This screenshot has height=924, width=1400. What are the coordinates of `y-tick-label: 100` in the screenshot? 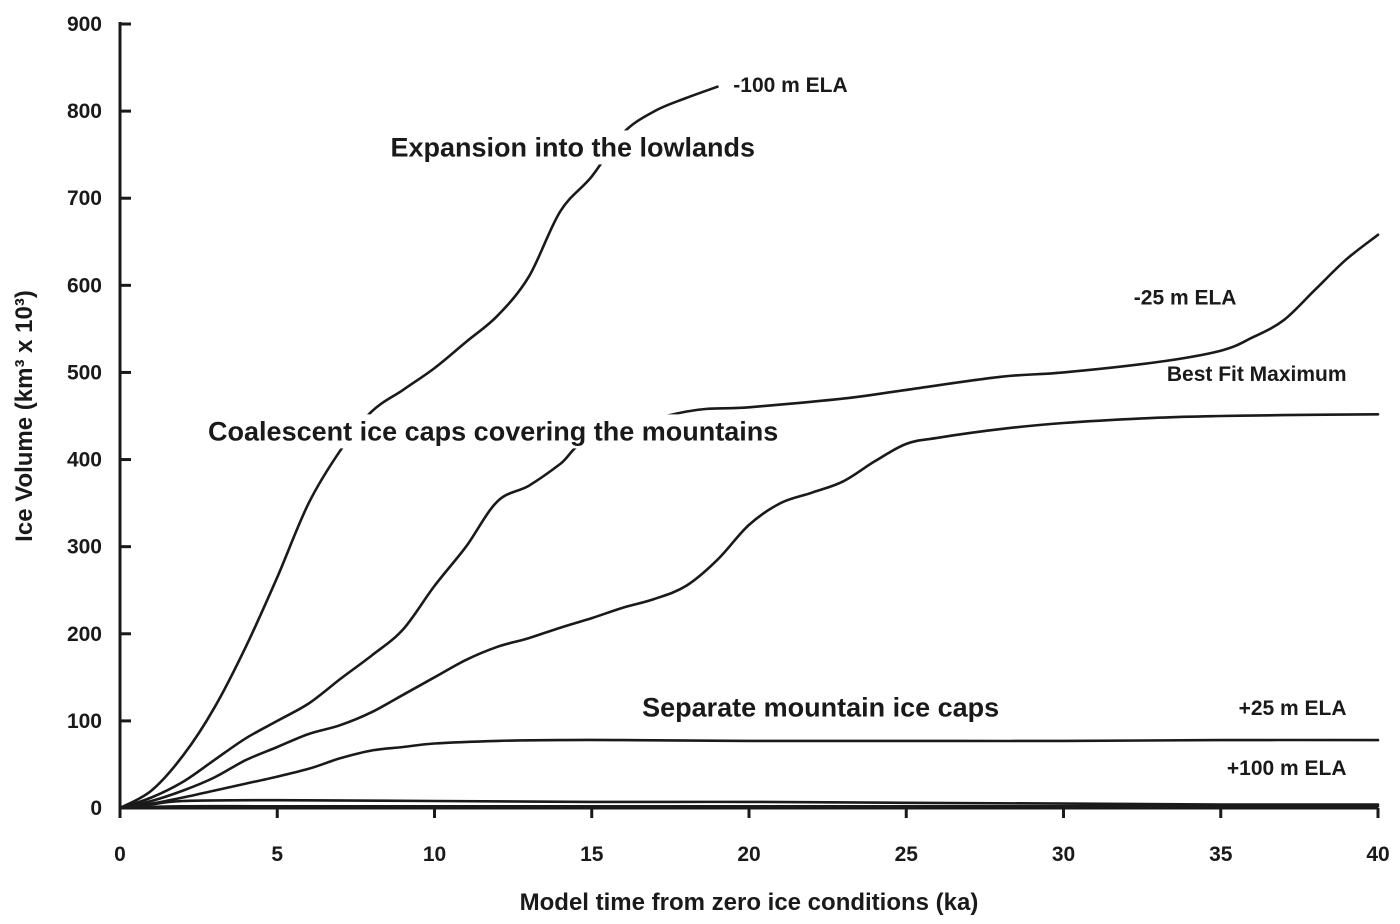 It's located at (84, 721).